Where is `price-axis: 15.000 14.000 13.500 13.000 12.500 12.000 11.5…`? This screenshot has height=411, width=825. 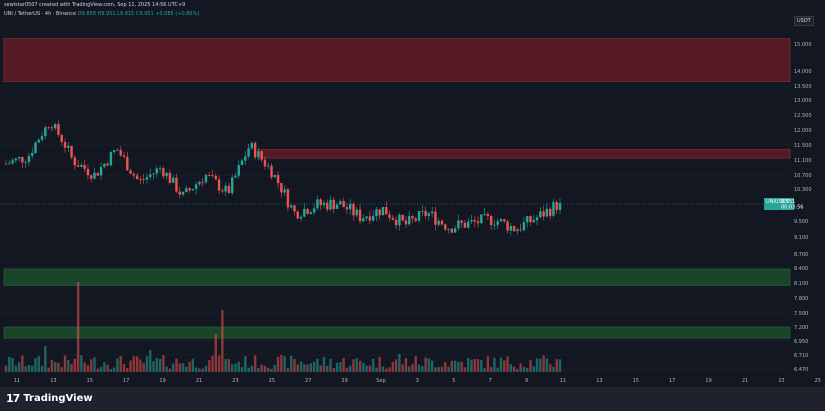
price-axis: 15.000 14.000 13.500 13.000 12.500 12.000 11.5… is located at coordinates (803, 207).